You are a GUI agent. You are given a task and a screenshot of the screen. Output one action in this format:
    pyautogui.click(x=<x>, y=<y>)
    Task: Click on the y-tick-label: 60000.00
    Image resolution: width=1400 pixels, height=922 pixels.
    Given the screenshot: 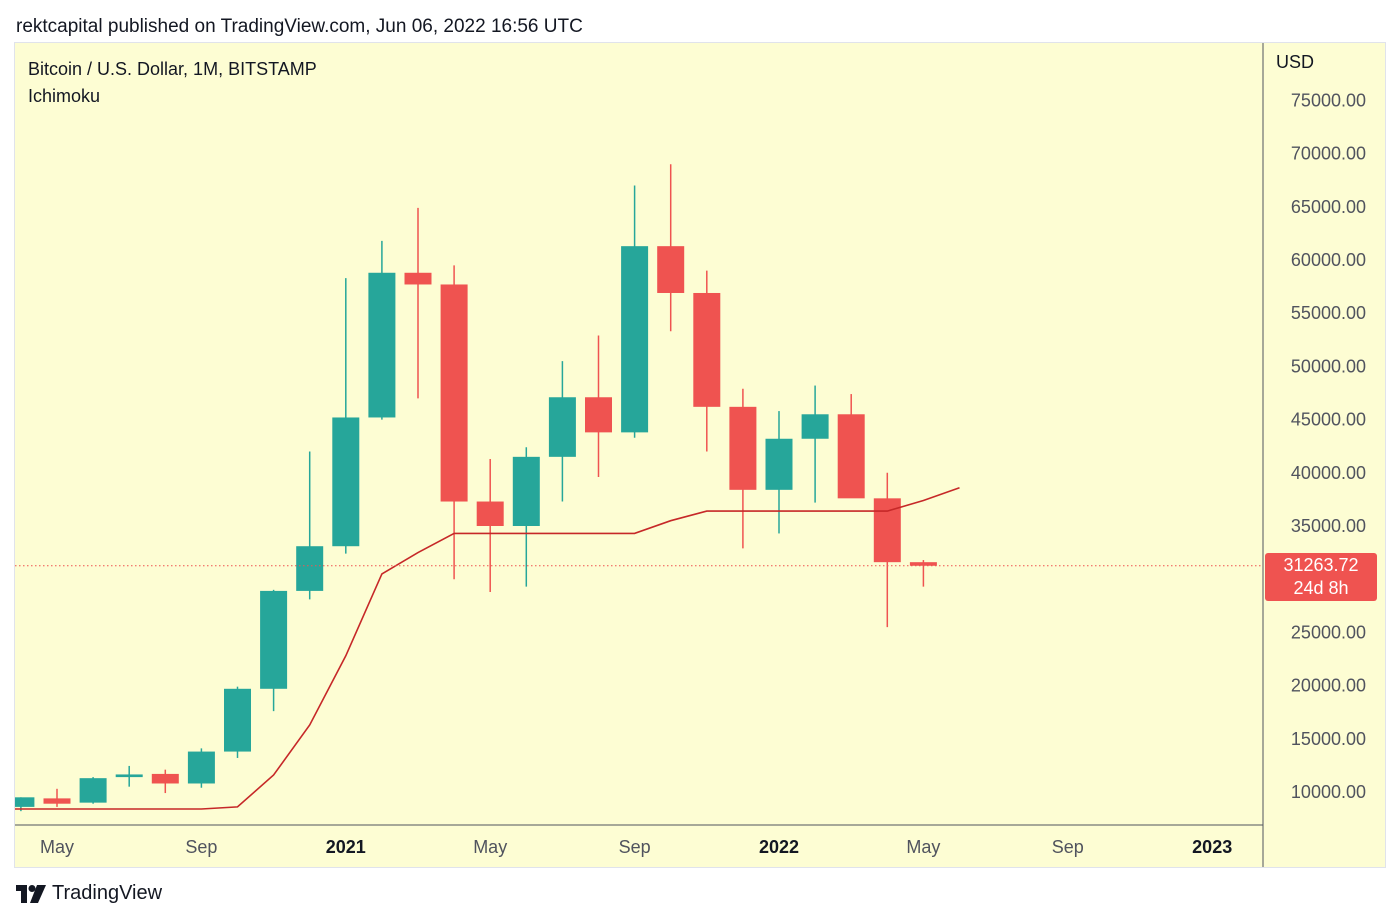 What is the action you would take?
    pyautogui.click(x=1328, y=260)
    